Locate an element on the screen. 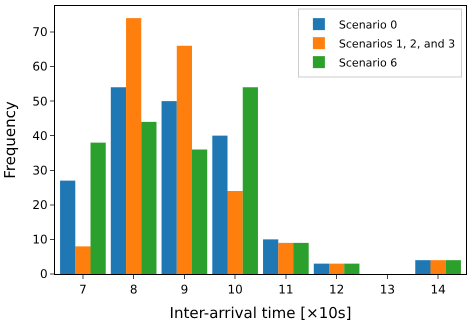 The height and width of the screenshot is (322, 474). legend-label: Scenarios 1, 2, and 3 is located at coordinates (397, 43).